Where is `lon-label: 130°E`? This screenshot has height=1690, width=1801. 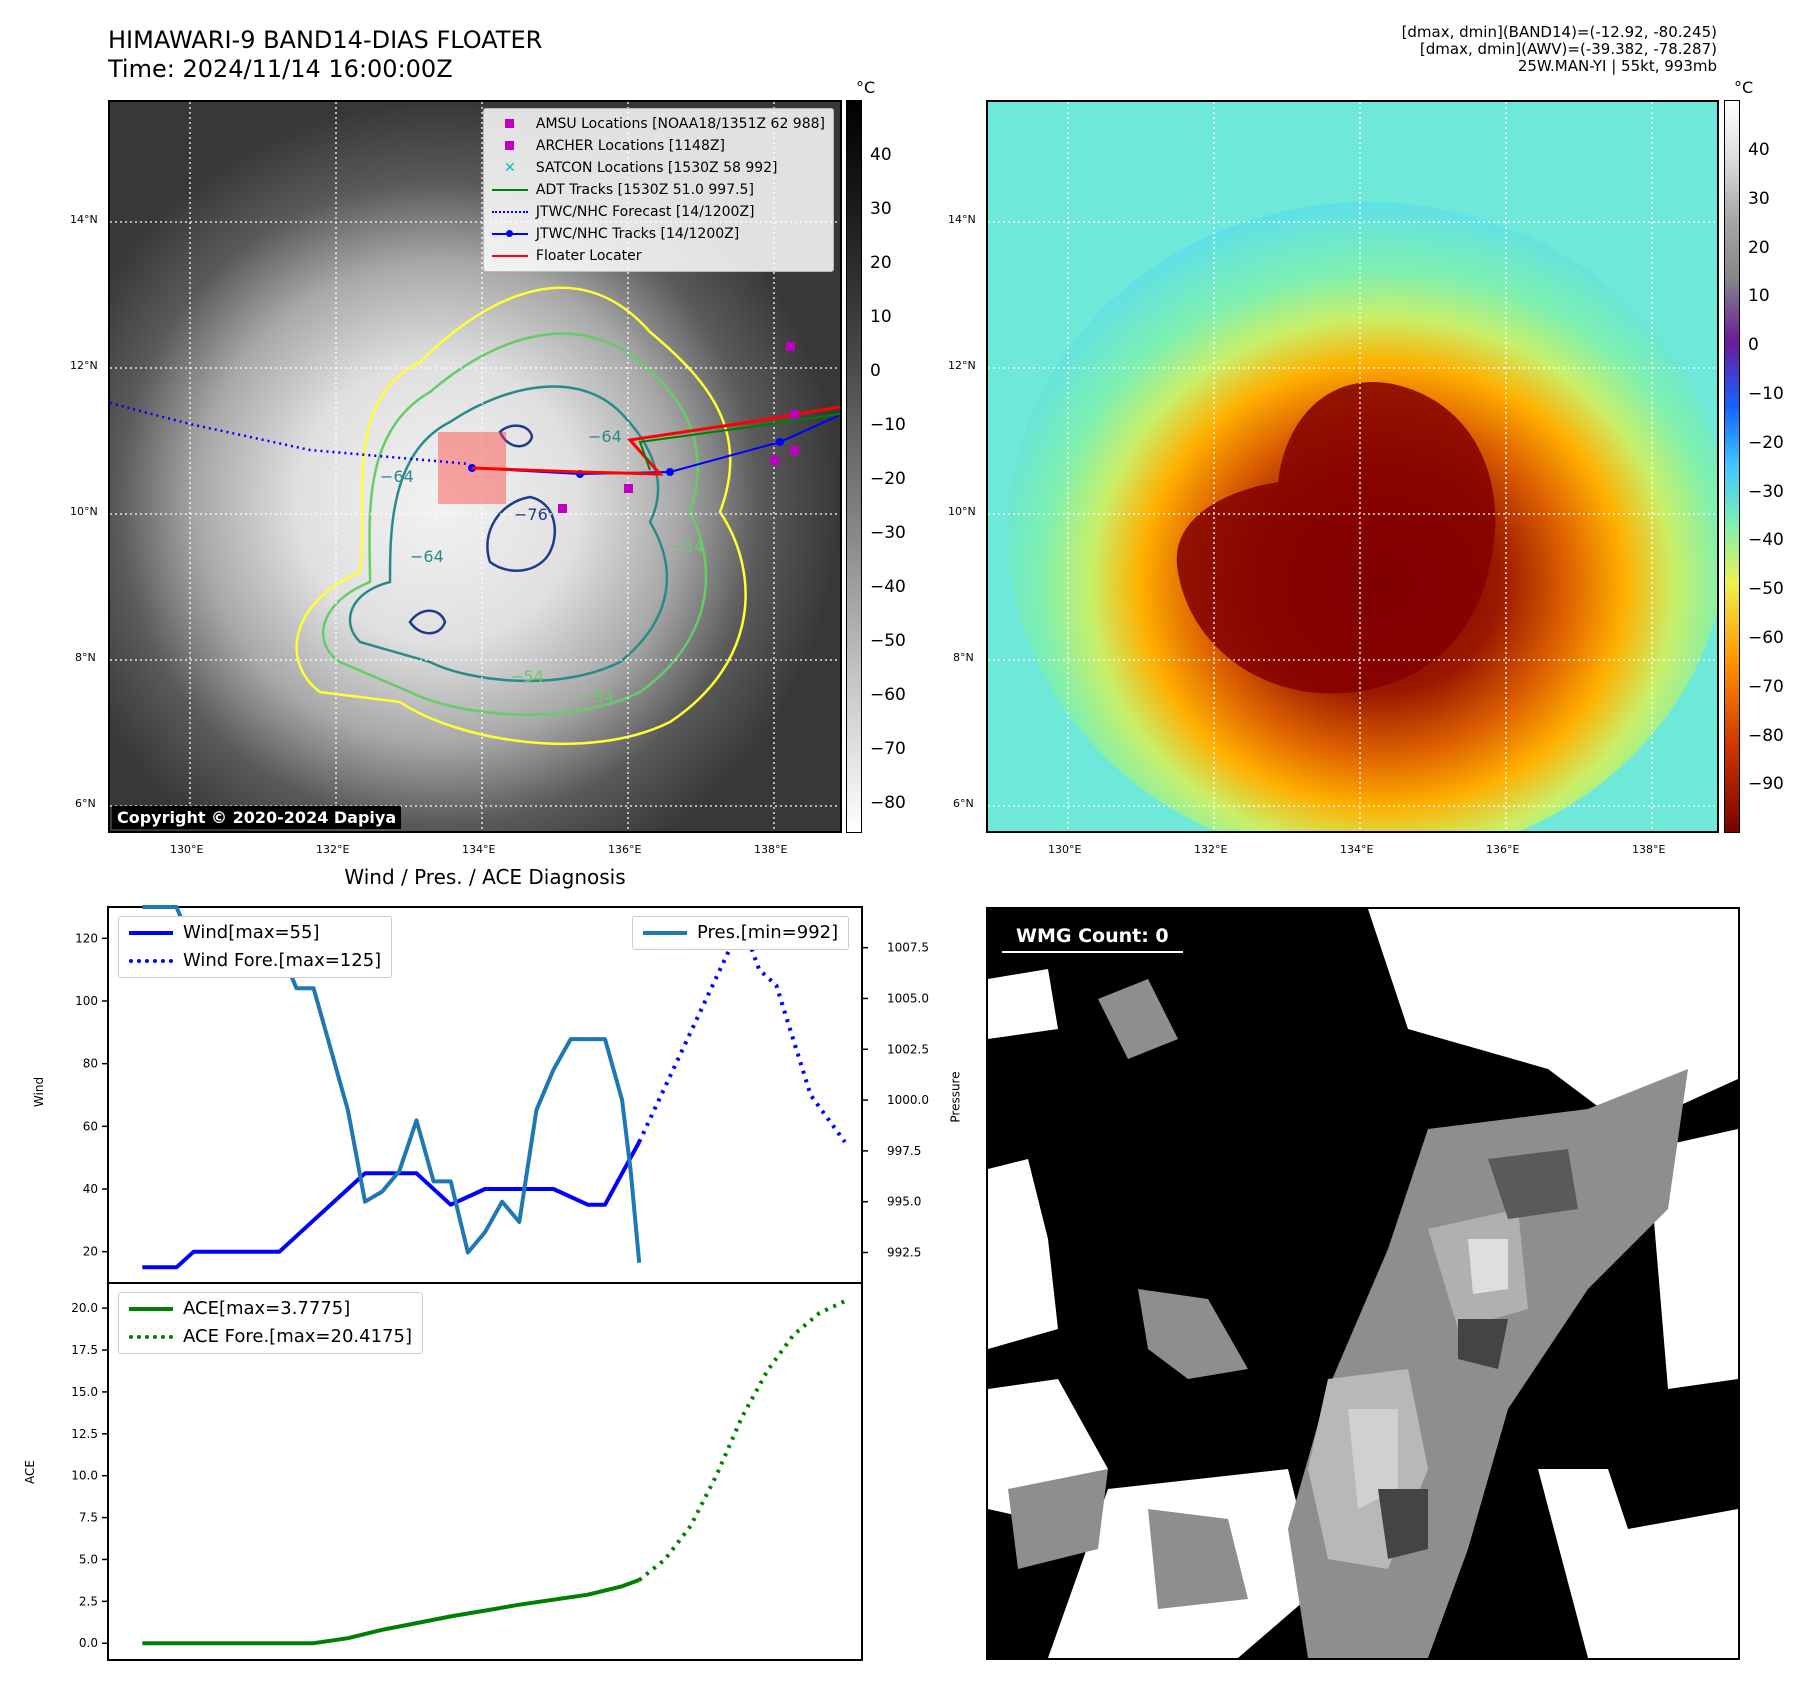 lon-label: 130°E is located at coordinates (1065, 849).